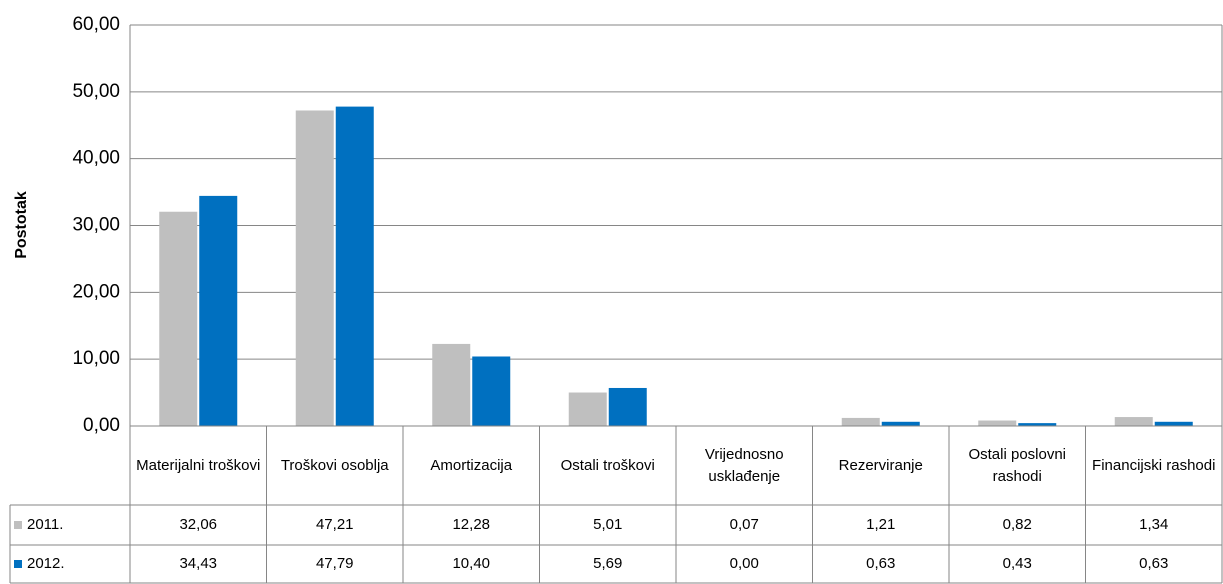  I want to click on x-tick-label: Materijalni troškovi, so click(198, 465).